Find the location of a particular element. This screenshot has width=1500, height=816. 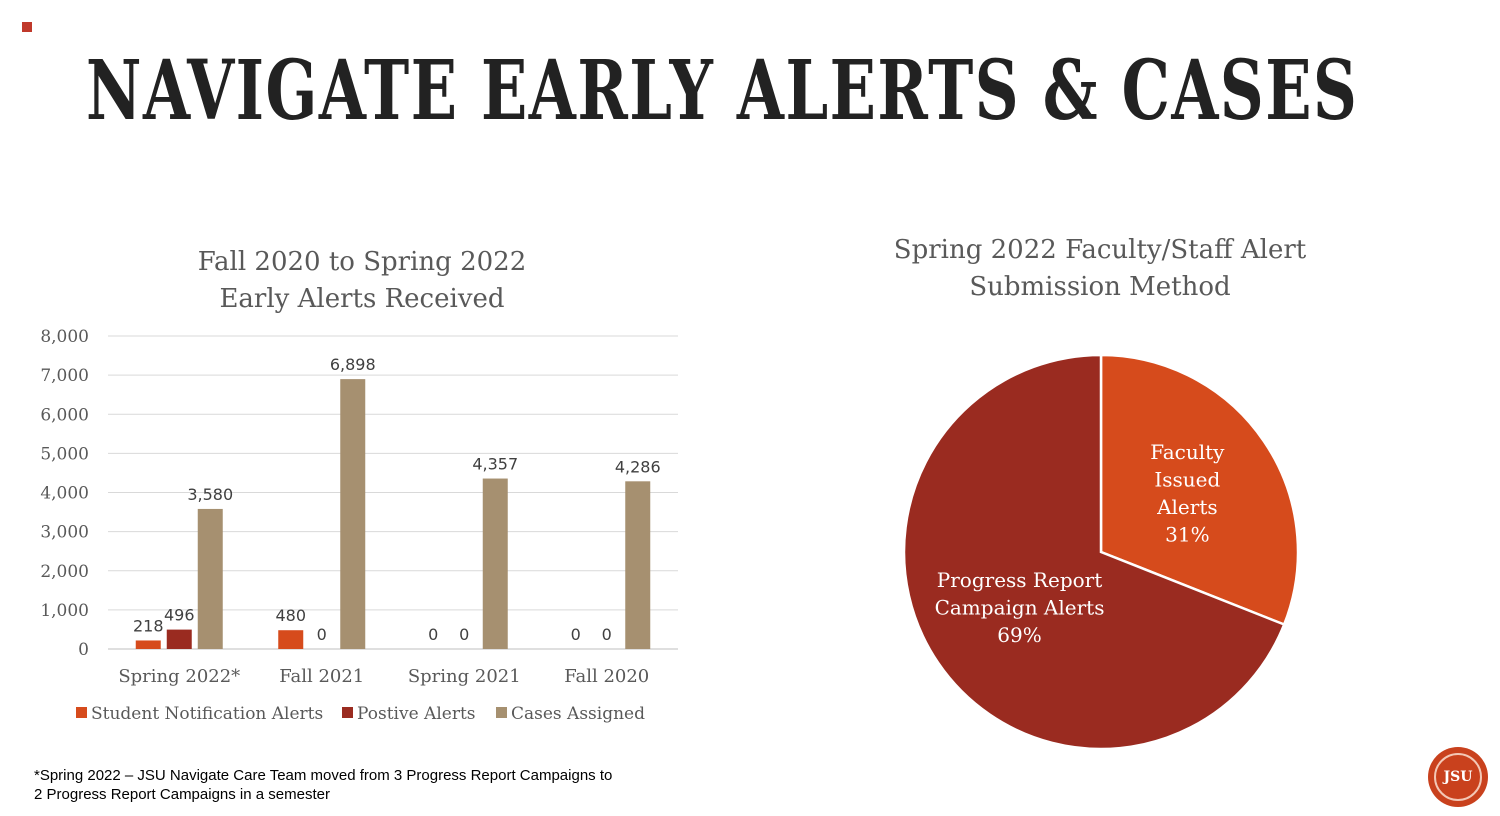

pie-slice-label: Issued is located at coordinates (1187, 480).